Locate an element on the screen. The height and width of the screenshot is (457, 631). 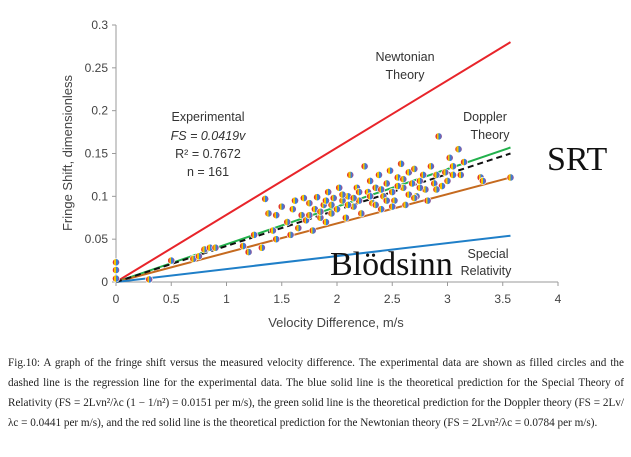
y-tick-label: 0 is located at coordinates (104, 282).